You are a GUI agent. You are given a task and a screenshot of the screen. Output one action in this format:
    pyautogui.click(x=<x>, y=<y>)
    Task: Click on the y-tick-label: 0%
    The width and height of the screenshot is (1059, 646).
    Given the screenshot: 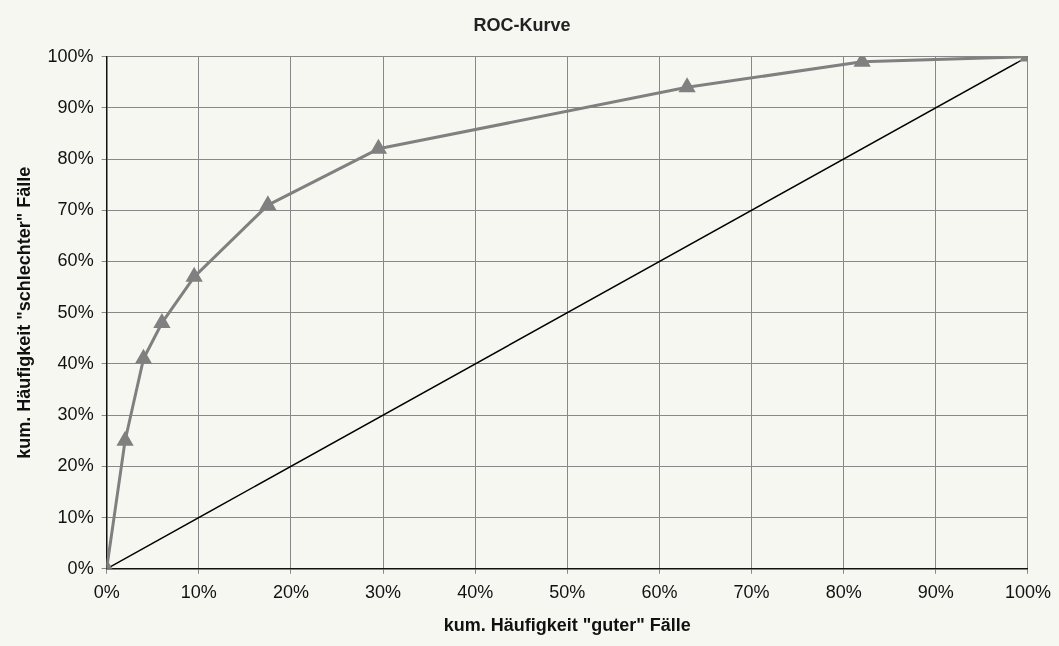 What is the action you would take?
    pyautogui.click(x=80, y=567)
    